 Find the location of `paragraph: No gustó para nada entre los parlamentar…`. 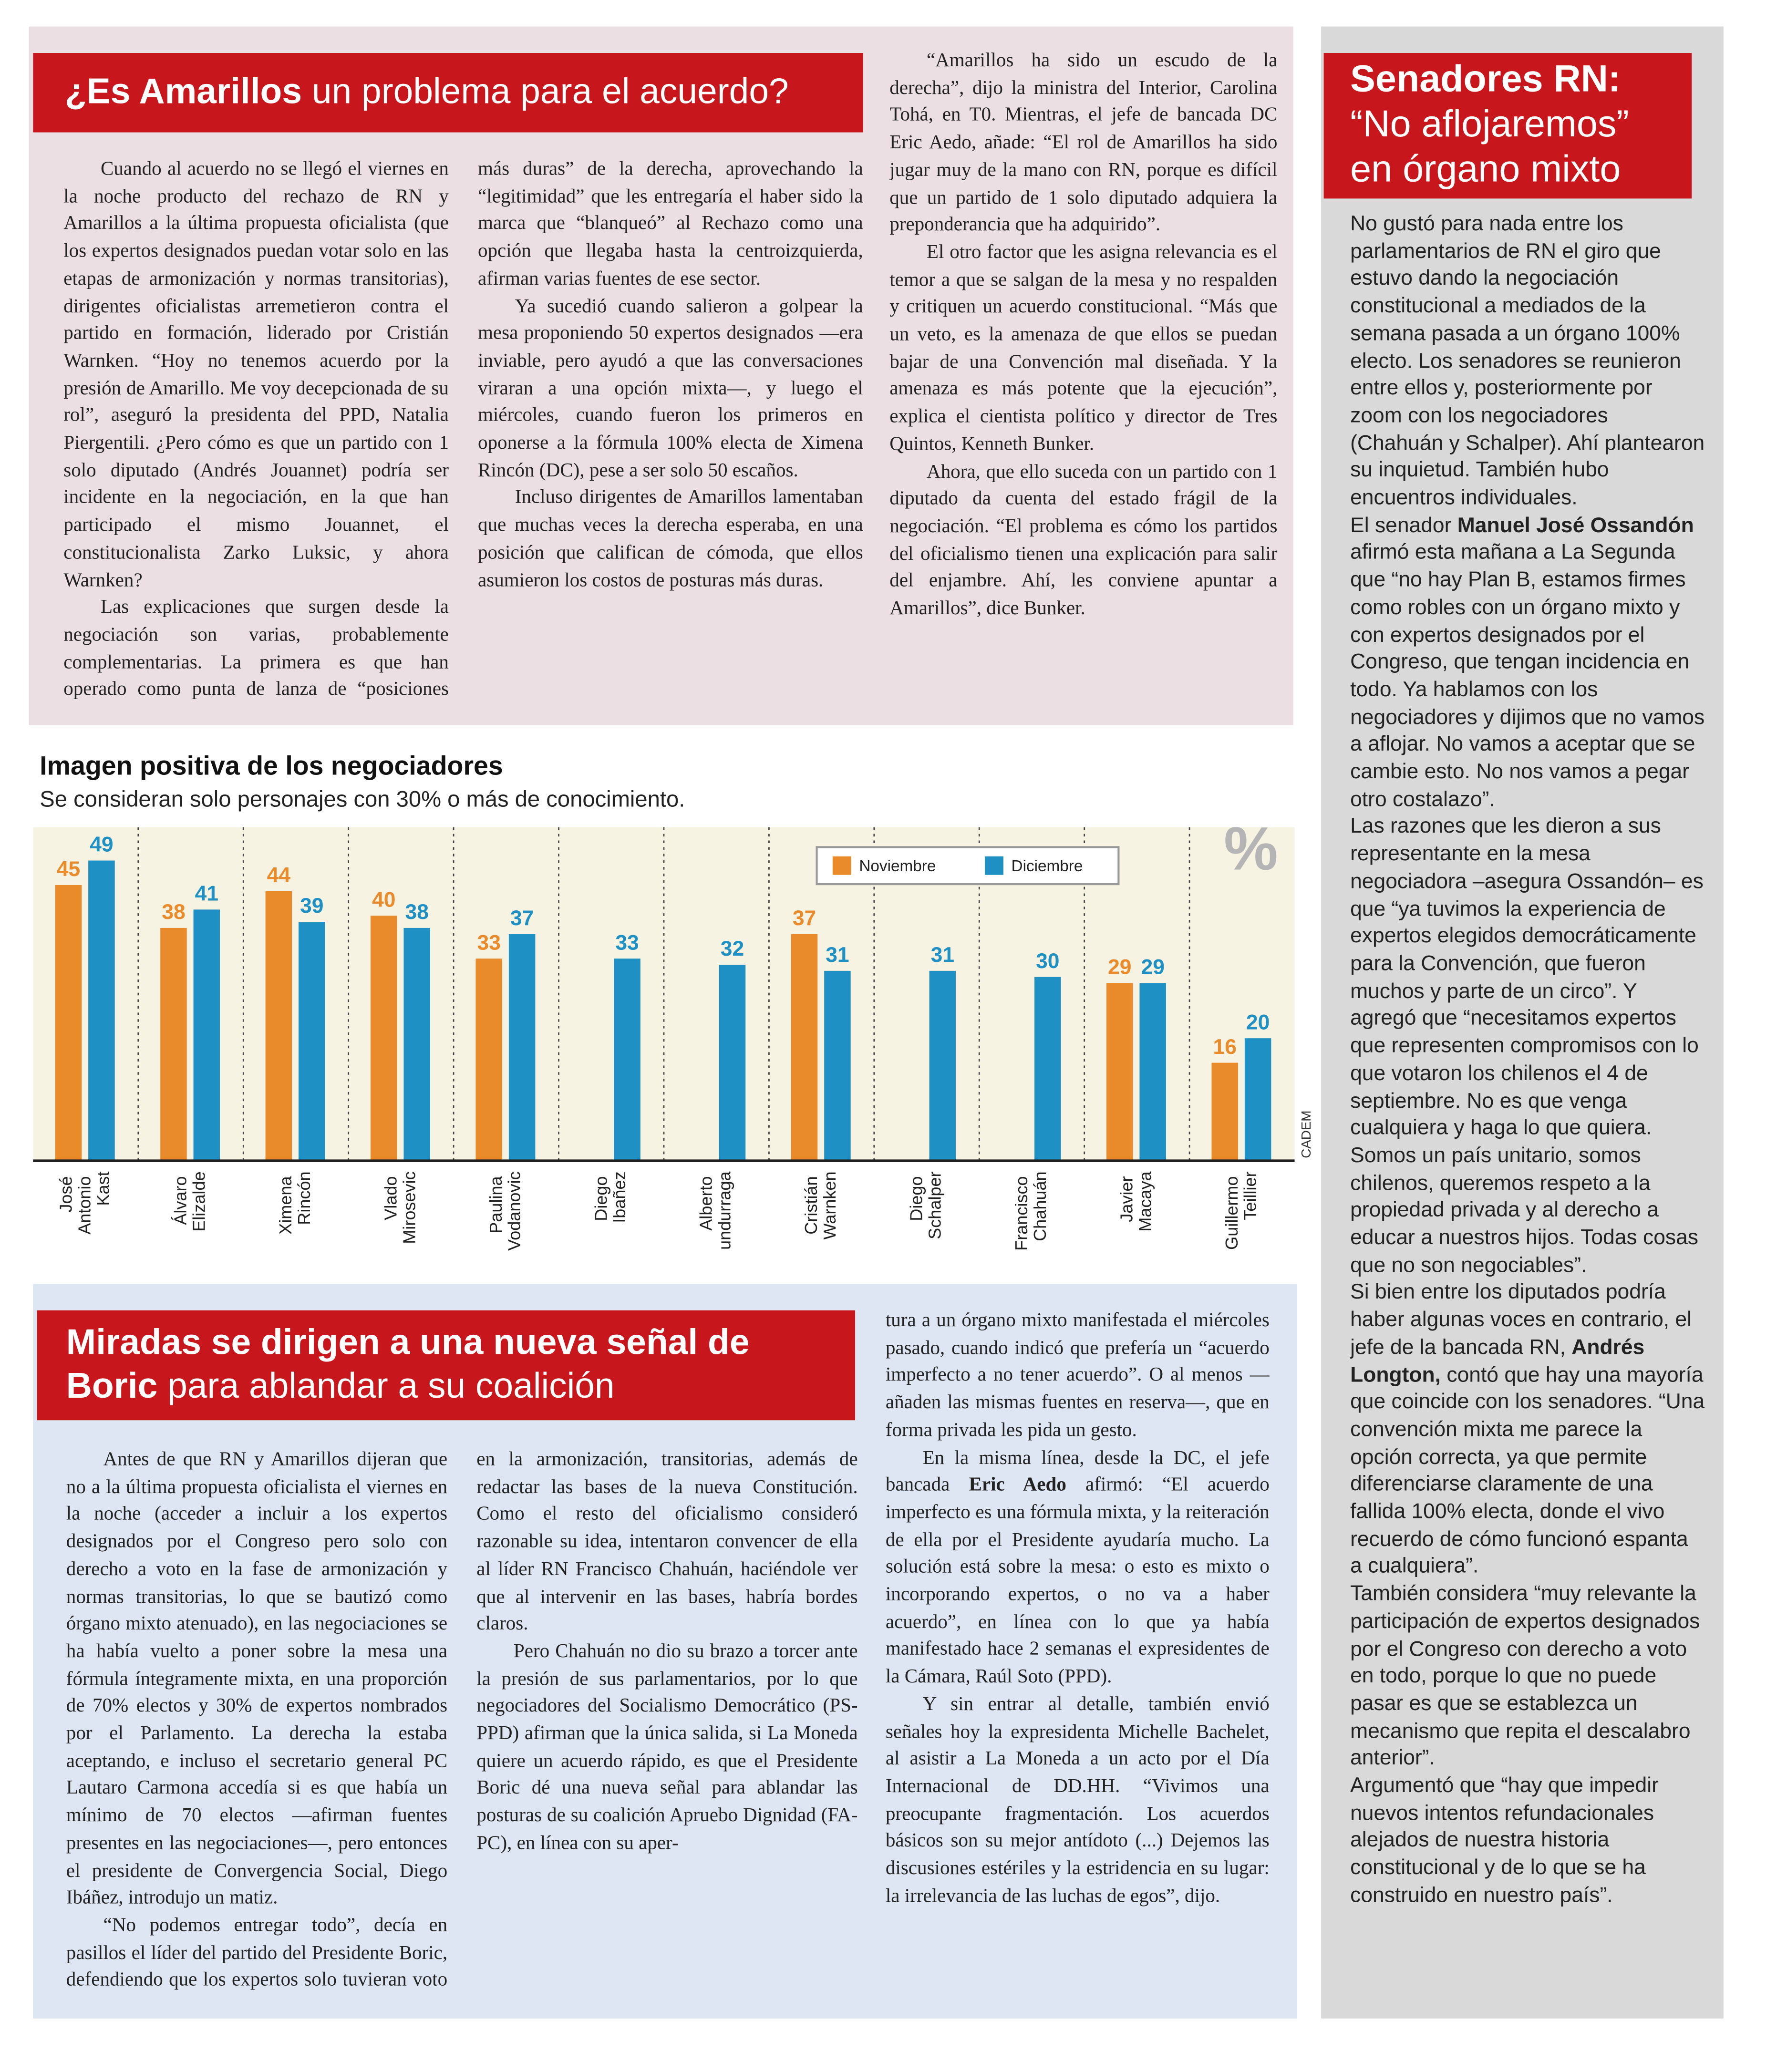

paragraph: No gustó para nada entre los parlamentar… is located at coordinates (1527, 361).